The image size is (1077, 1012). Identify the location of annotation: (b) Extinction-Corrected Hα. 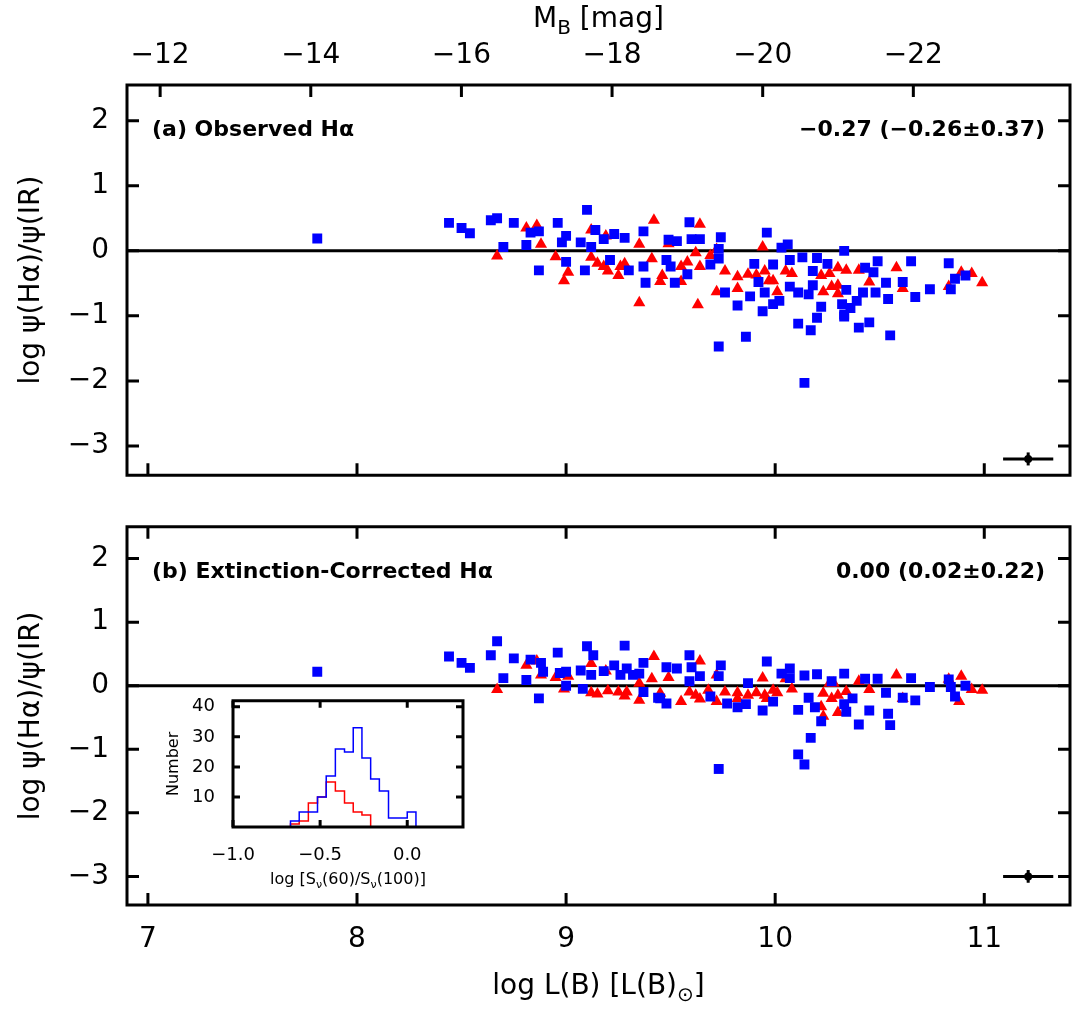
(322, 570).